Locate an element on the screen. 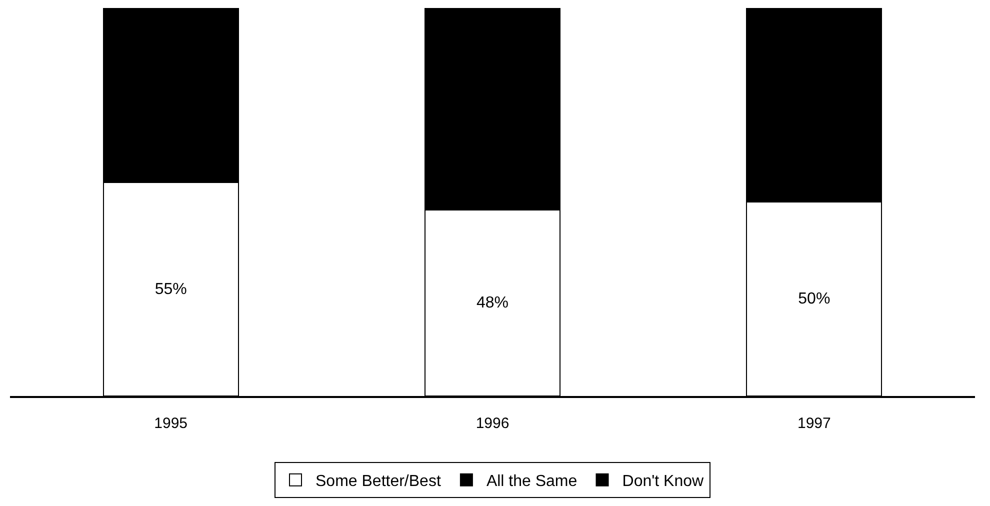 The image size is (990, 506). data-label: 55% is located at coordinates (170, 289).